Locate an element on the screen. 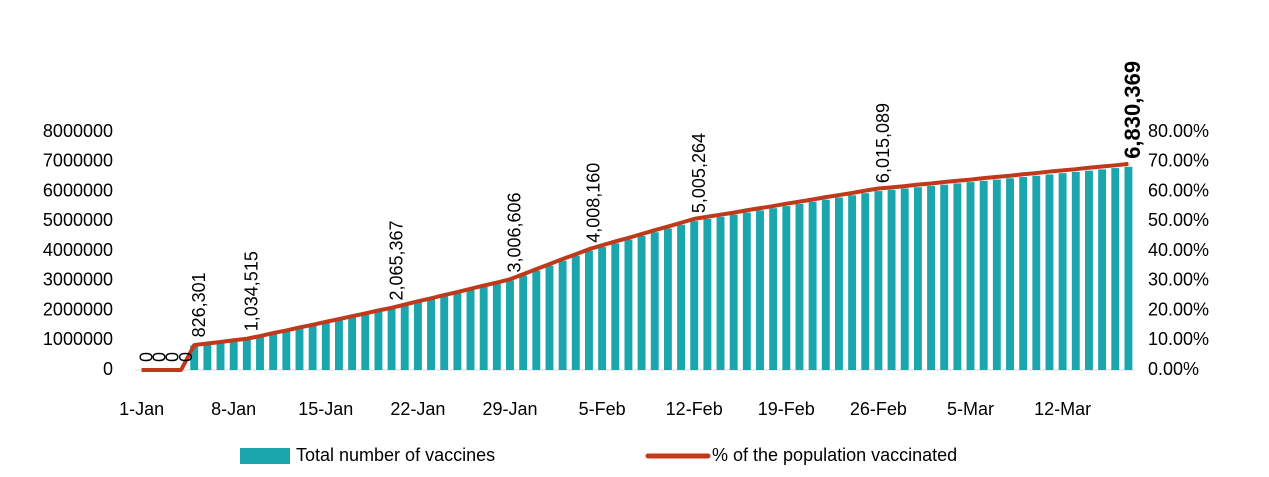 The height and width of the screenshot is (477, 1269). y2-tick-label: 40.00% is located at coordinates (1178, 250).